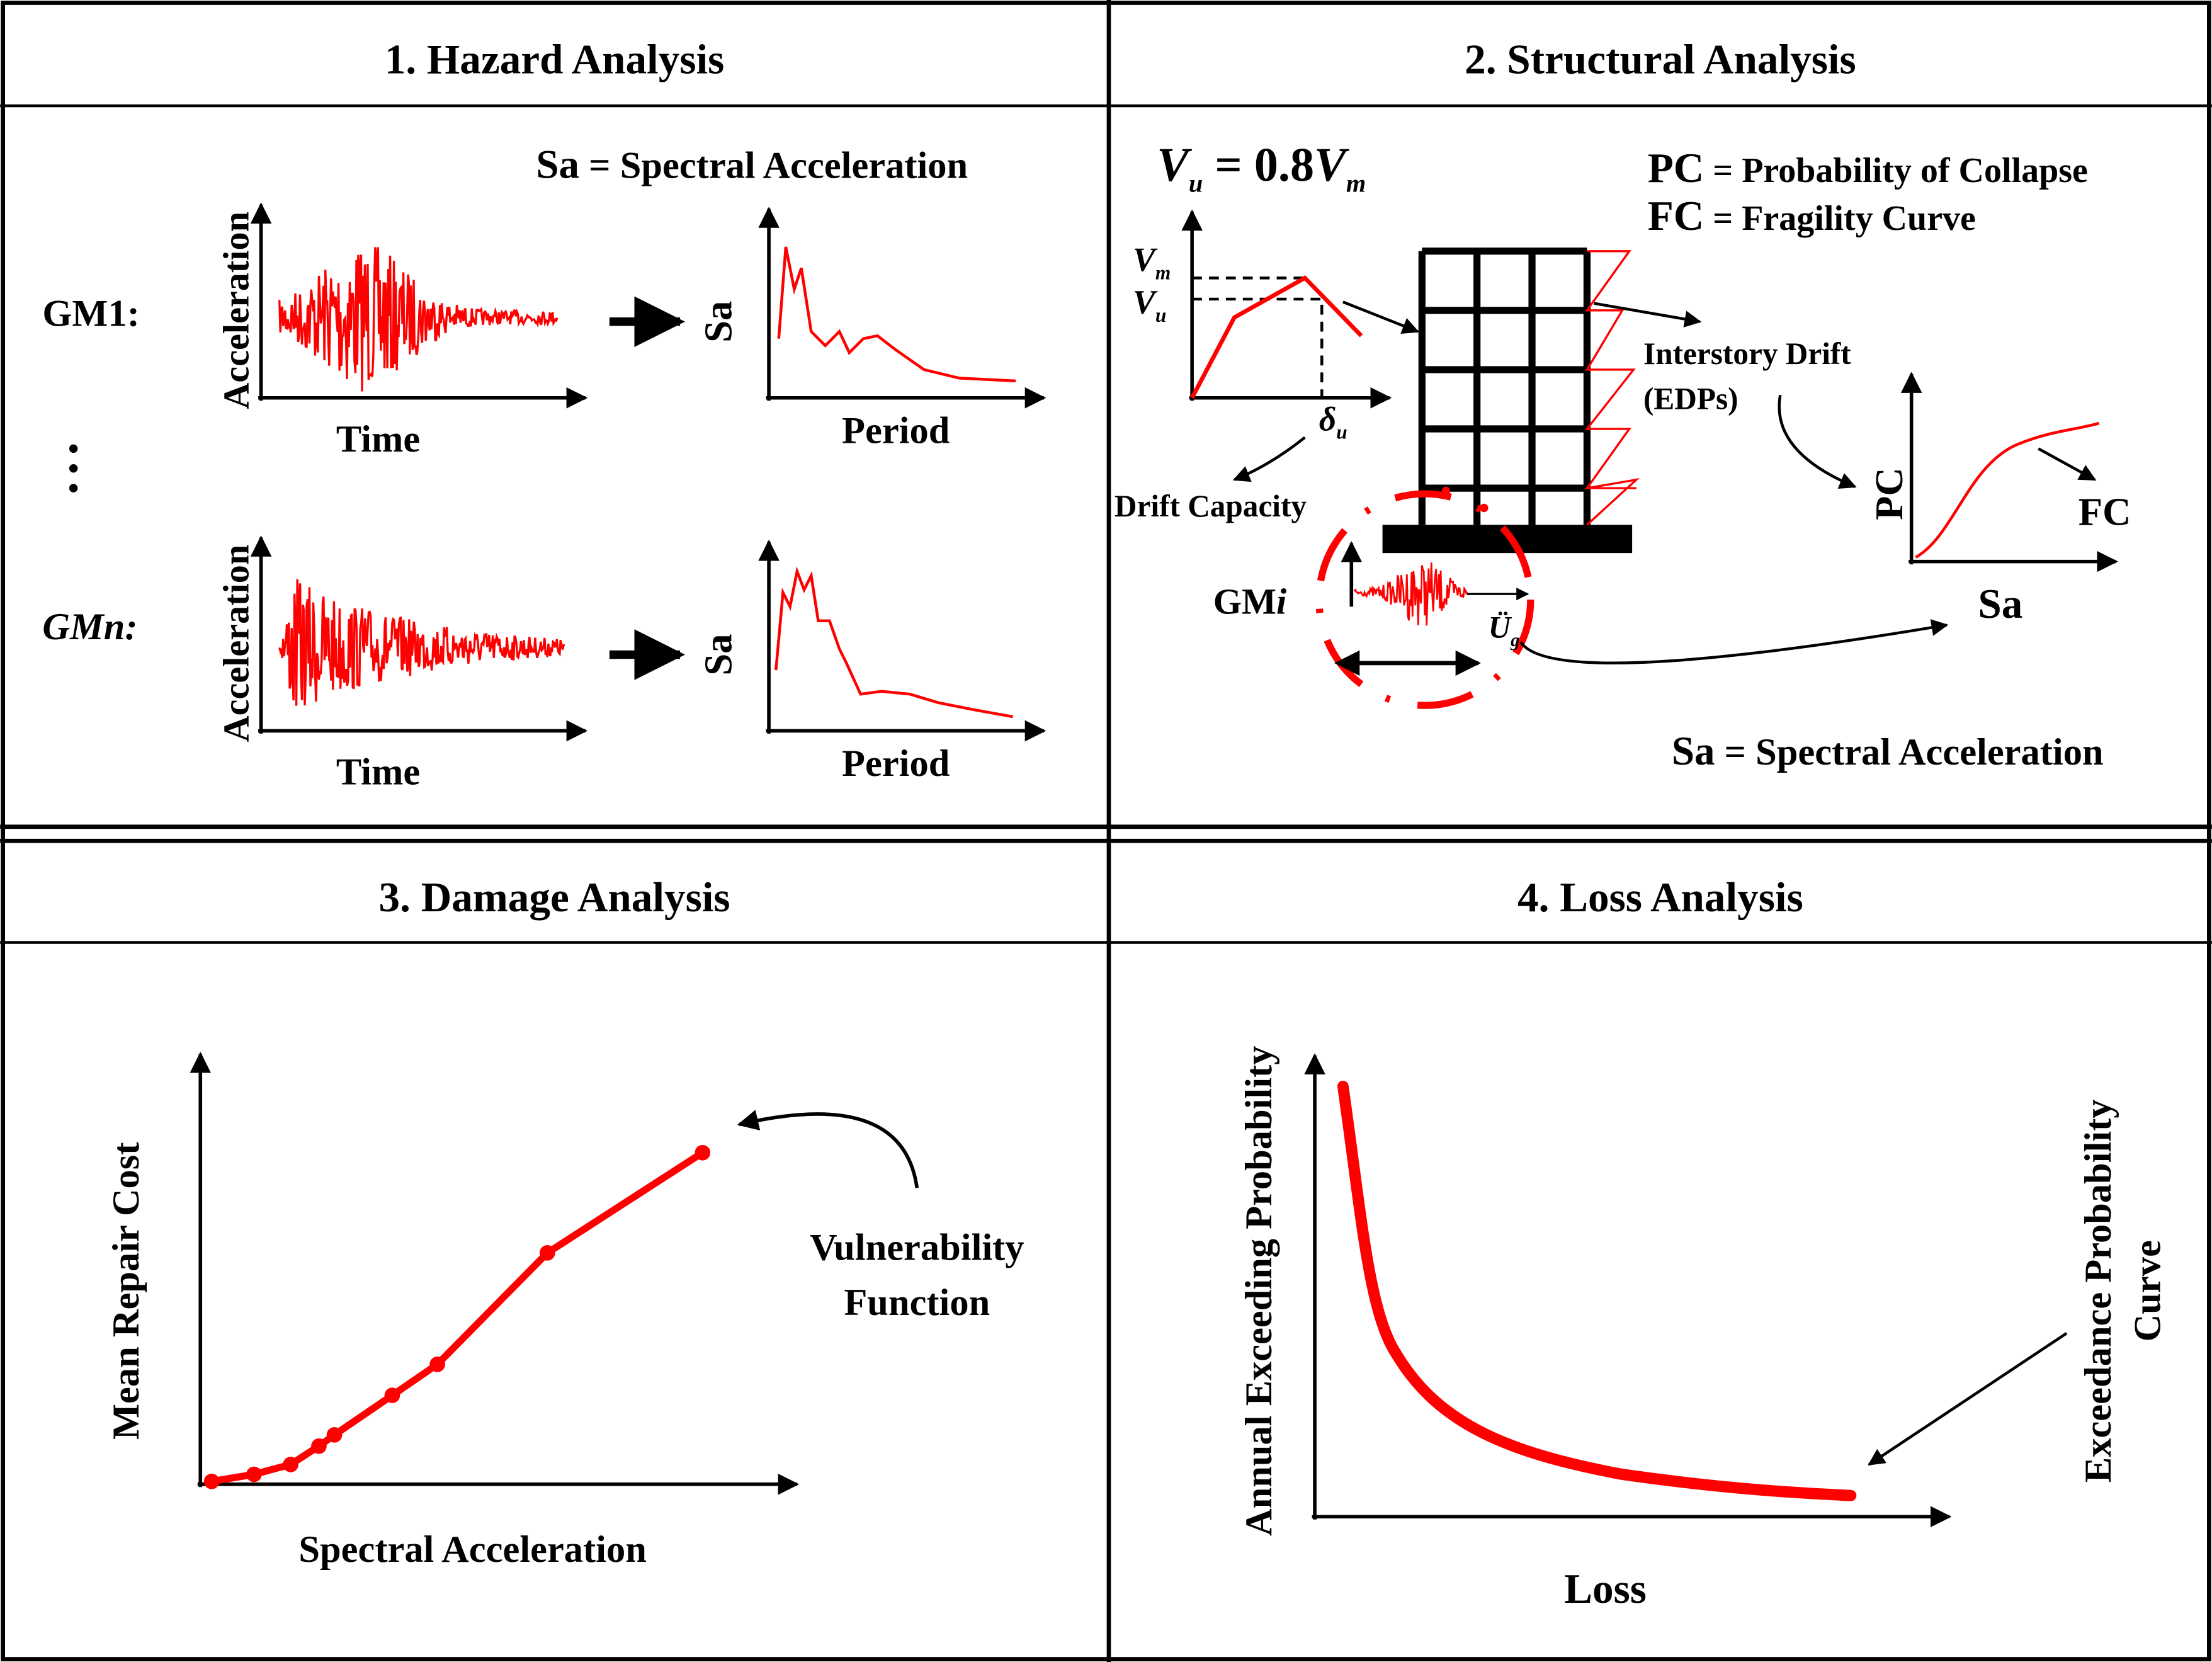 The image size is (2212, 1662). What do you see at coordinates (917, 1303) in the screenshot?
I see `curve-label: Function` at bounding box center [917, 1303].